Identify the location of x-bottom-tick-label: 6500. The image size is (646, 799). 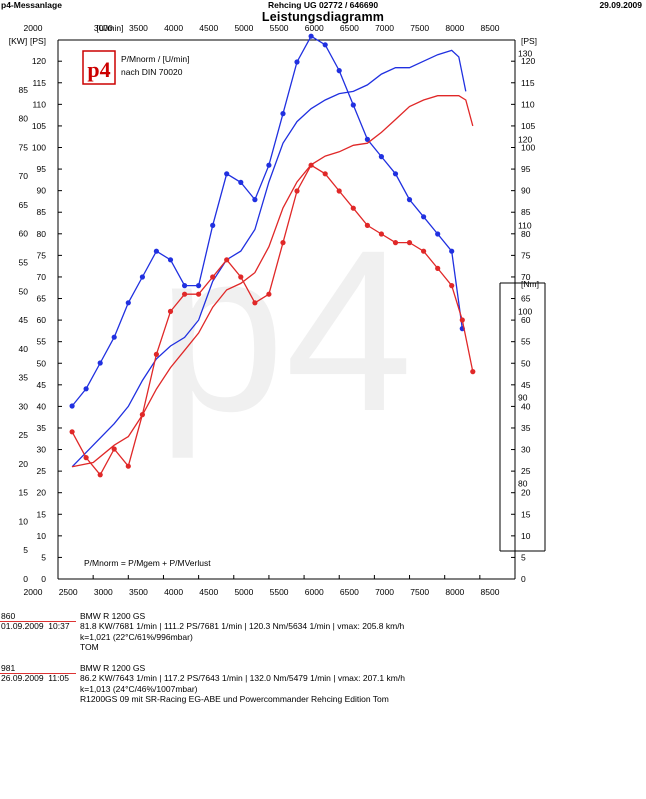
(349, 592).